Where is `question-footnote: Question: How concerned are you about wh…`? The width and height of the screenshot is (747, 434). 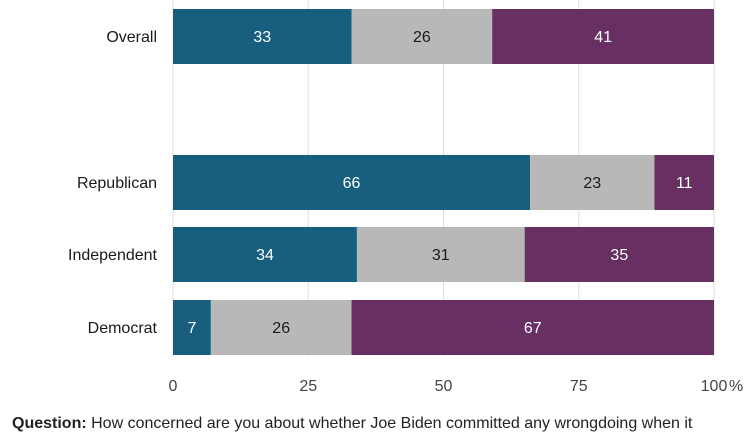 question-footnote: Question: How concerned are you about wh… is located at coordinates (377, 424).